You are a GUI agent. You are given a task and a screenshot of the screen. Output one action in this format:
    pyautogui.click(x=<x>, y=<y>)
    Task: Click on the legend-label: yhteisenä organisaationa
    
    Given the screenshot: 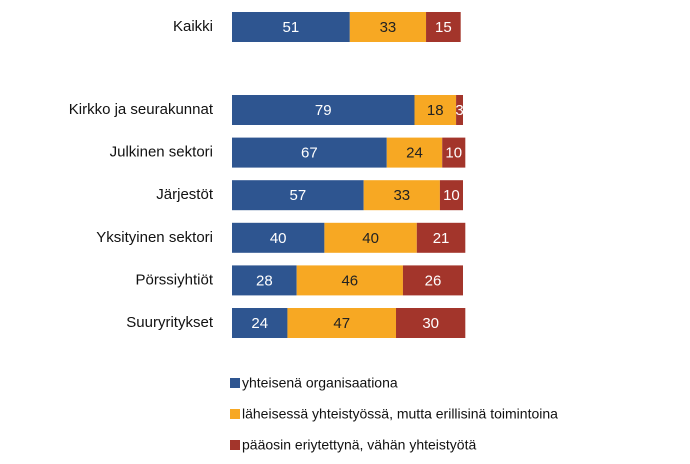 What is the action you would take?
    pyautogui.click(x=320, y=383)
    